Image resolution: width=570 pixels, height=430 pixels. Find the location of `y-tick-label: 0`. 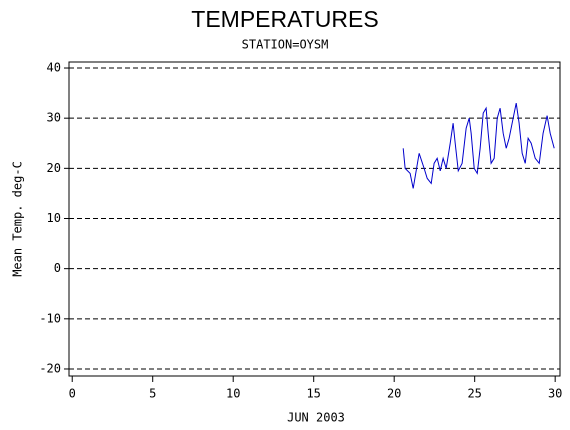

y-tick-label: 0 is located at coordinates (57, 268).